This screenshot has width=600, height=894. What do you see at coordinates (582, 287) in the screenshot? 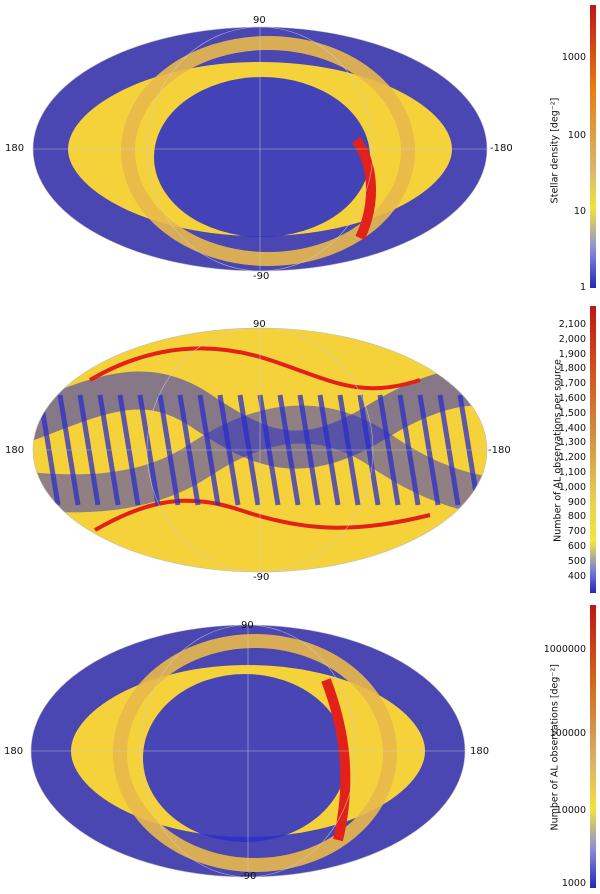
I see `cbar1-tick-1: 1` at bounding box center [582, 287].